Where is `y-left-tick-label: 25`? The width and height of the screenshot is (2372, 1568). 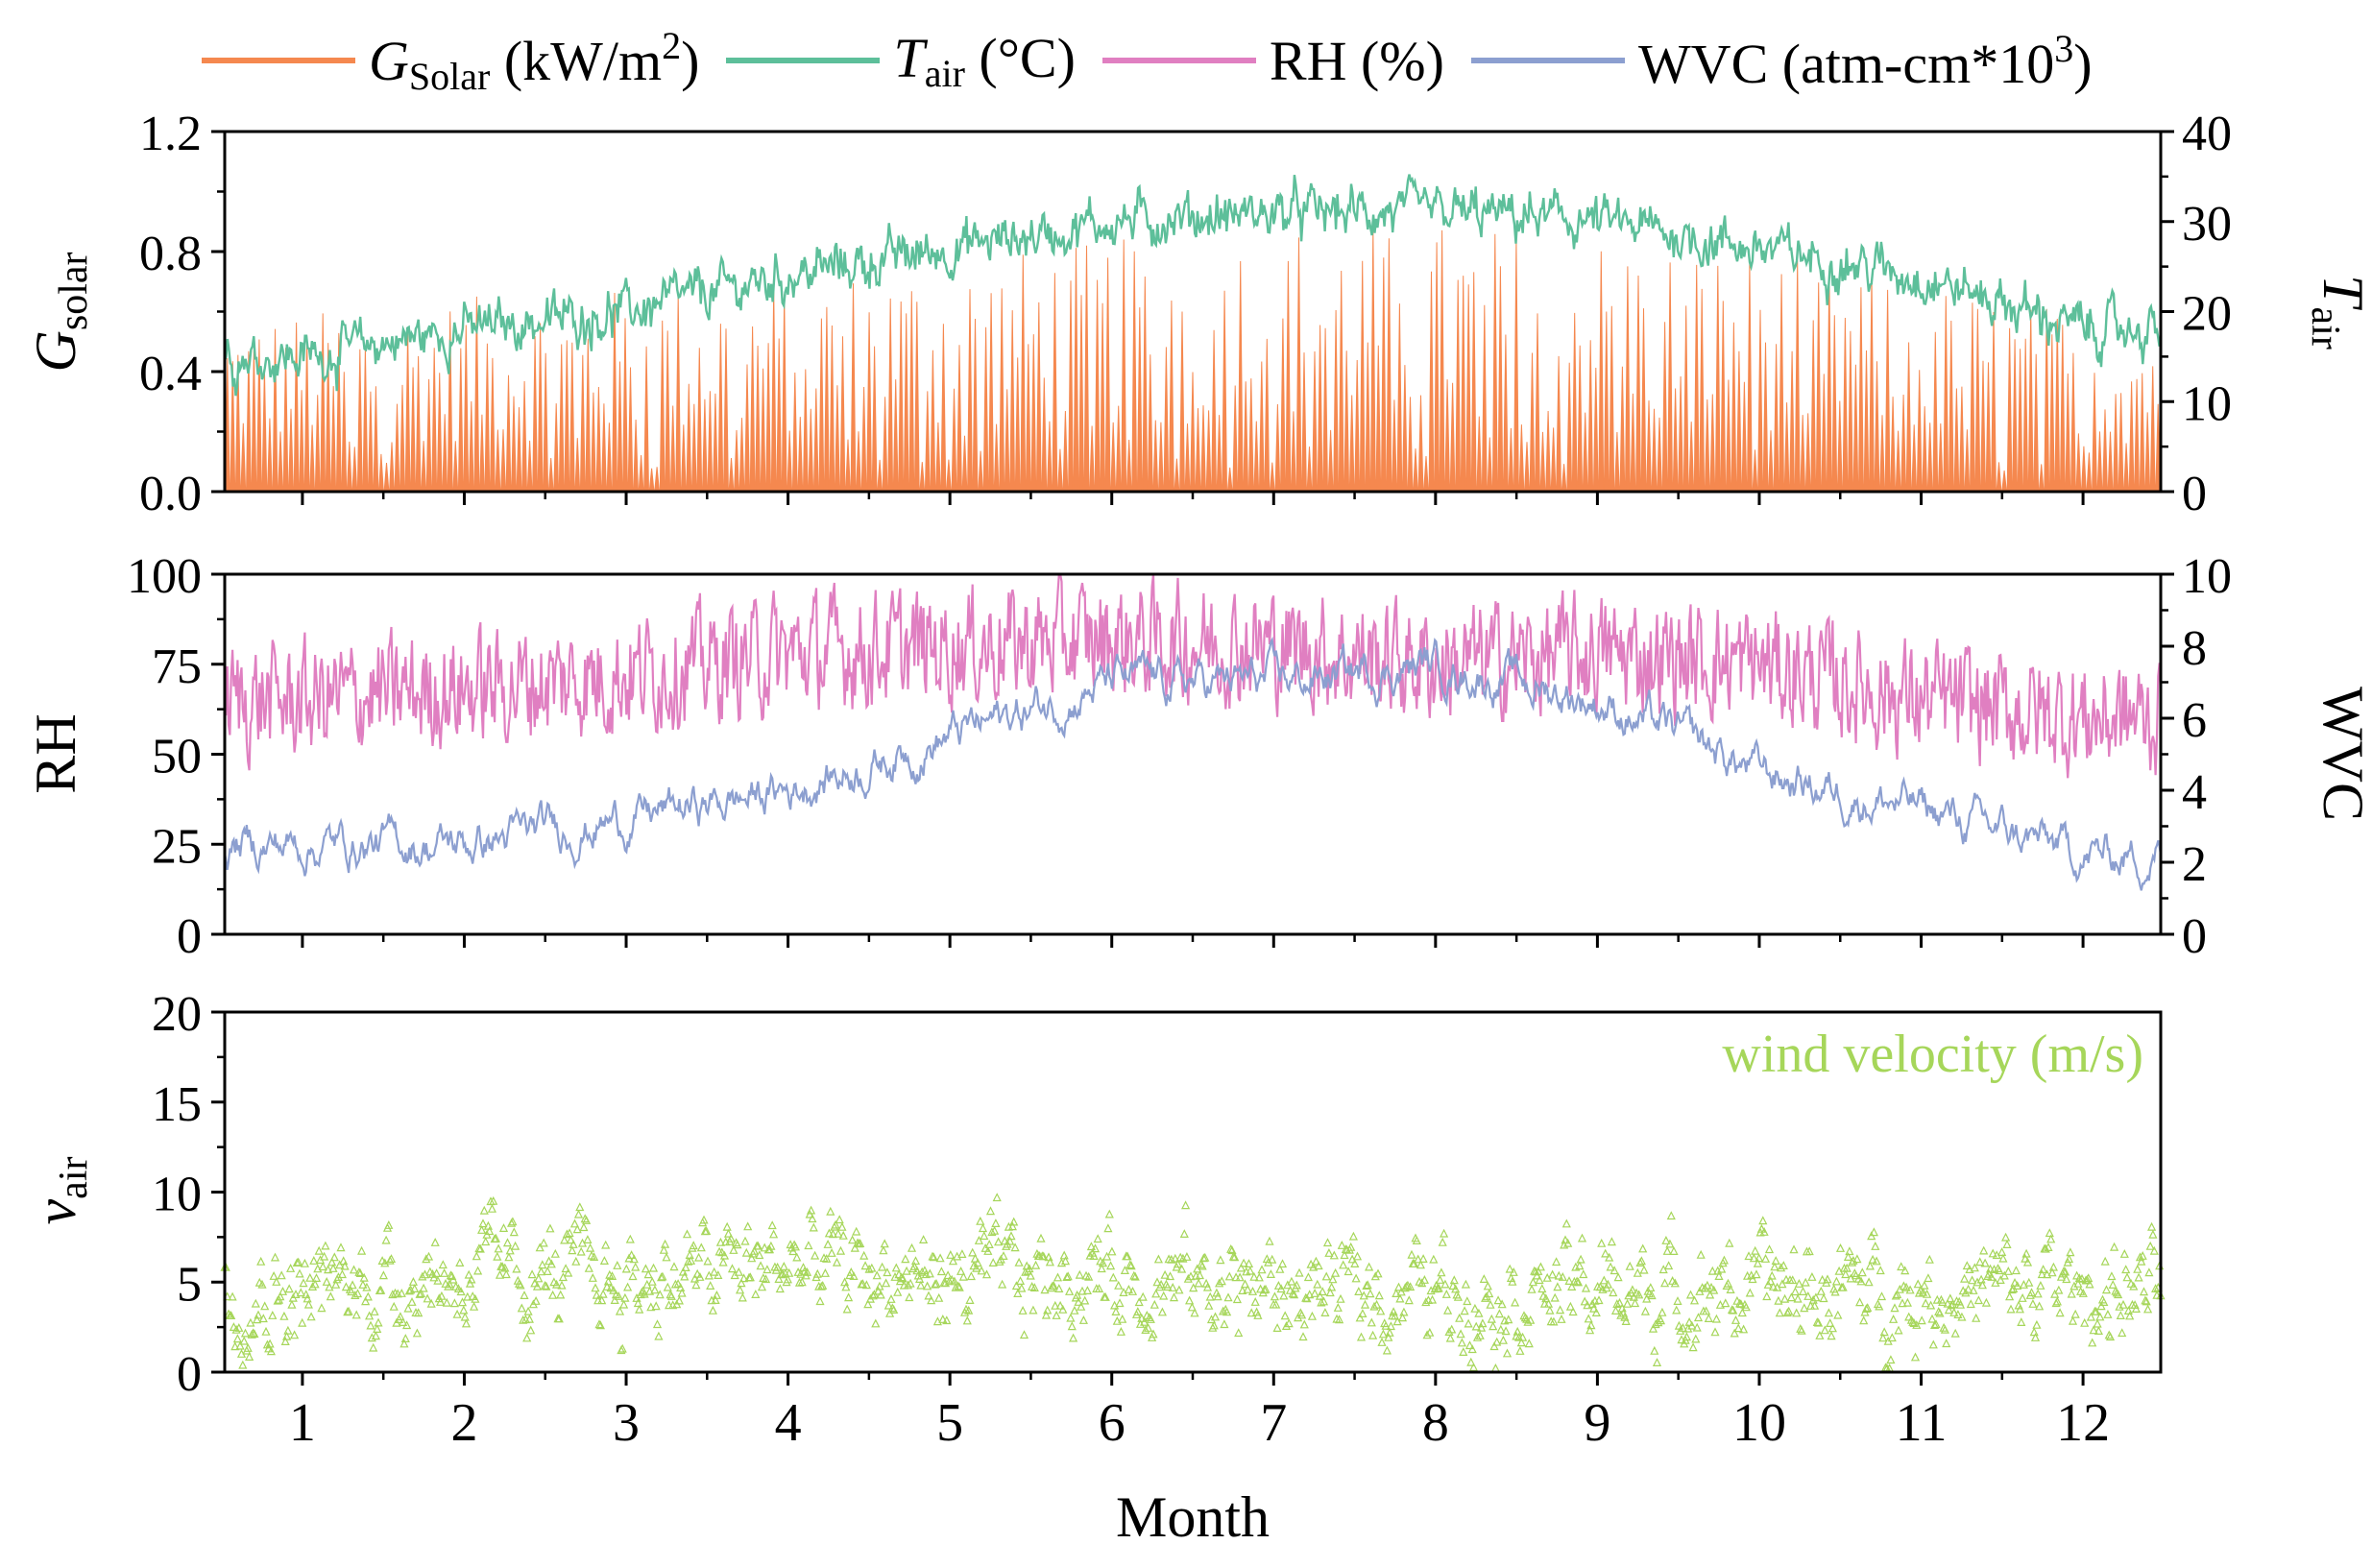
y-left-tick-label: 25 is located at coordinates (177, 846).